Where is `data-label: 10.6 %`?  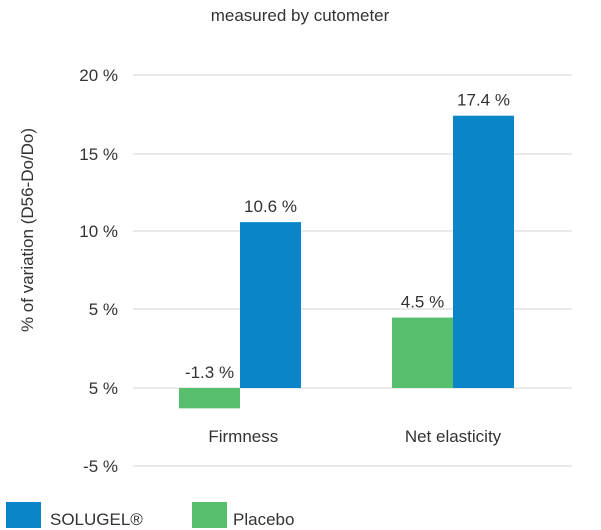
data-label: 10.6 % is located at coordinates (270, 206).